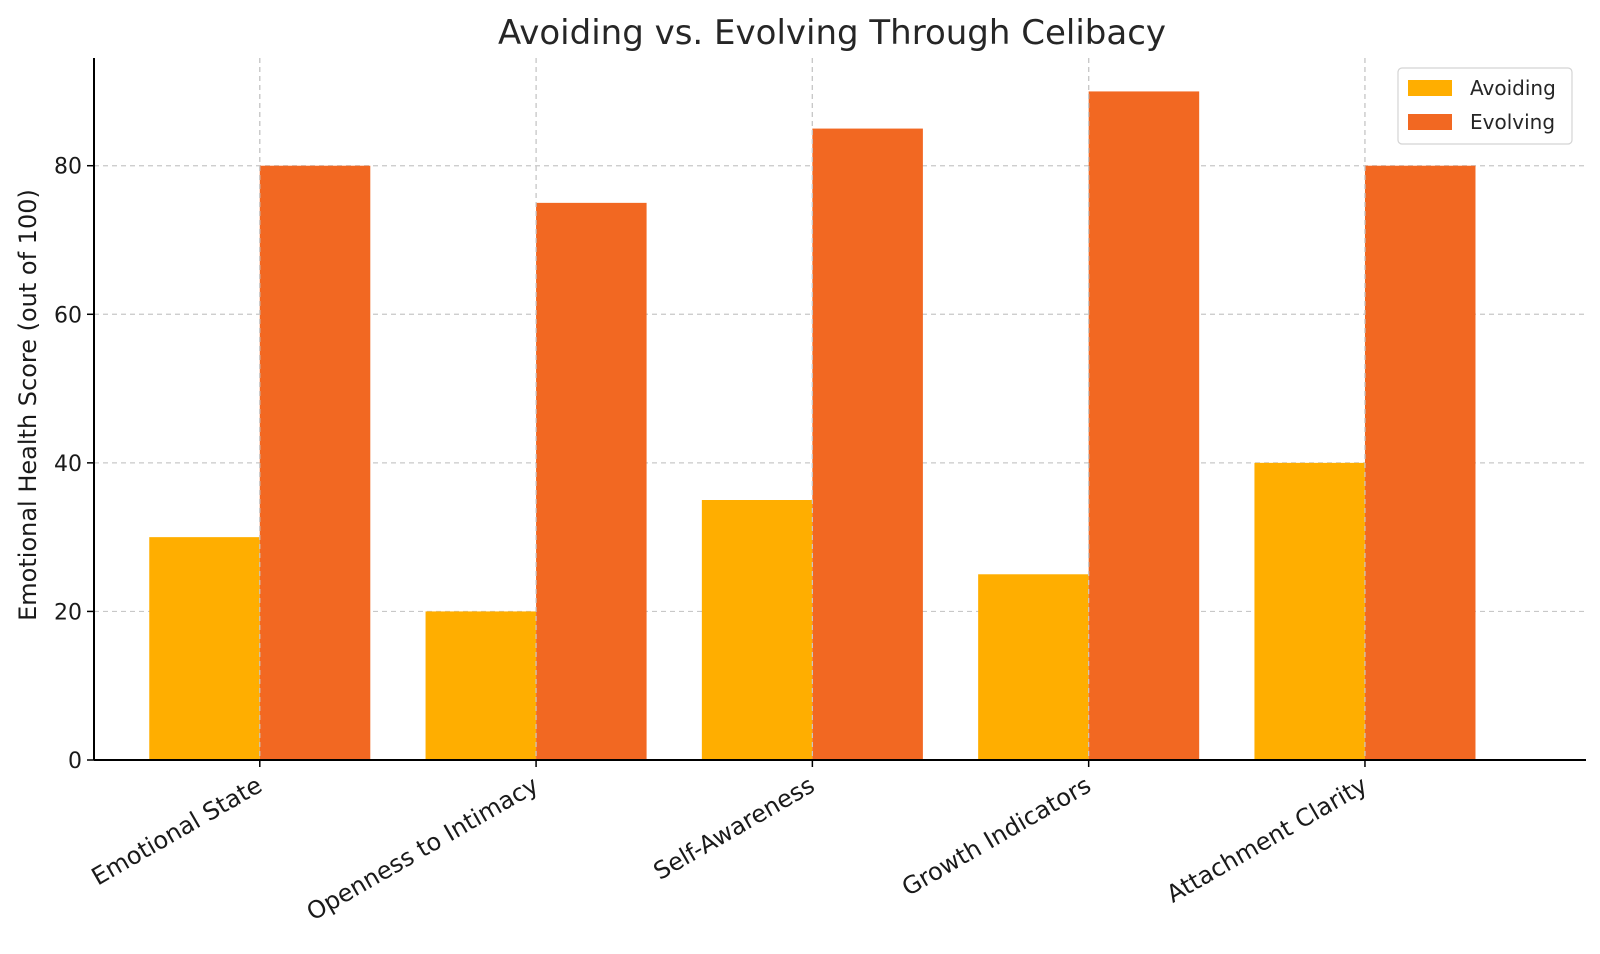  Describe the element at coordinates (1309, 611) in the screenshot. I see `bar-avoiding-attachment-clarity` at that location.